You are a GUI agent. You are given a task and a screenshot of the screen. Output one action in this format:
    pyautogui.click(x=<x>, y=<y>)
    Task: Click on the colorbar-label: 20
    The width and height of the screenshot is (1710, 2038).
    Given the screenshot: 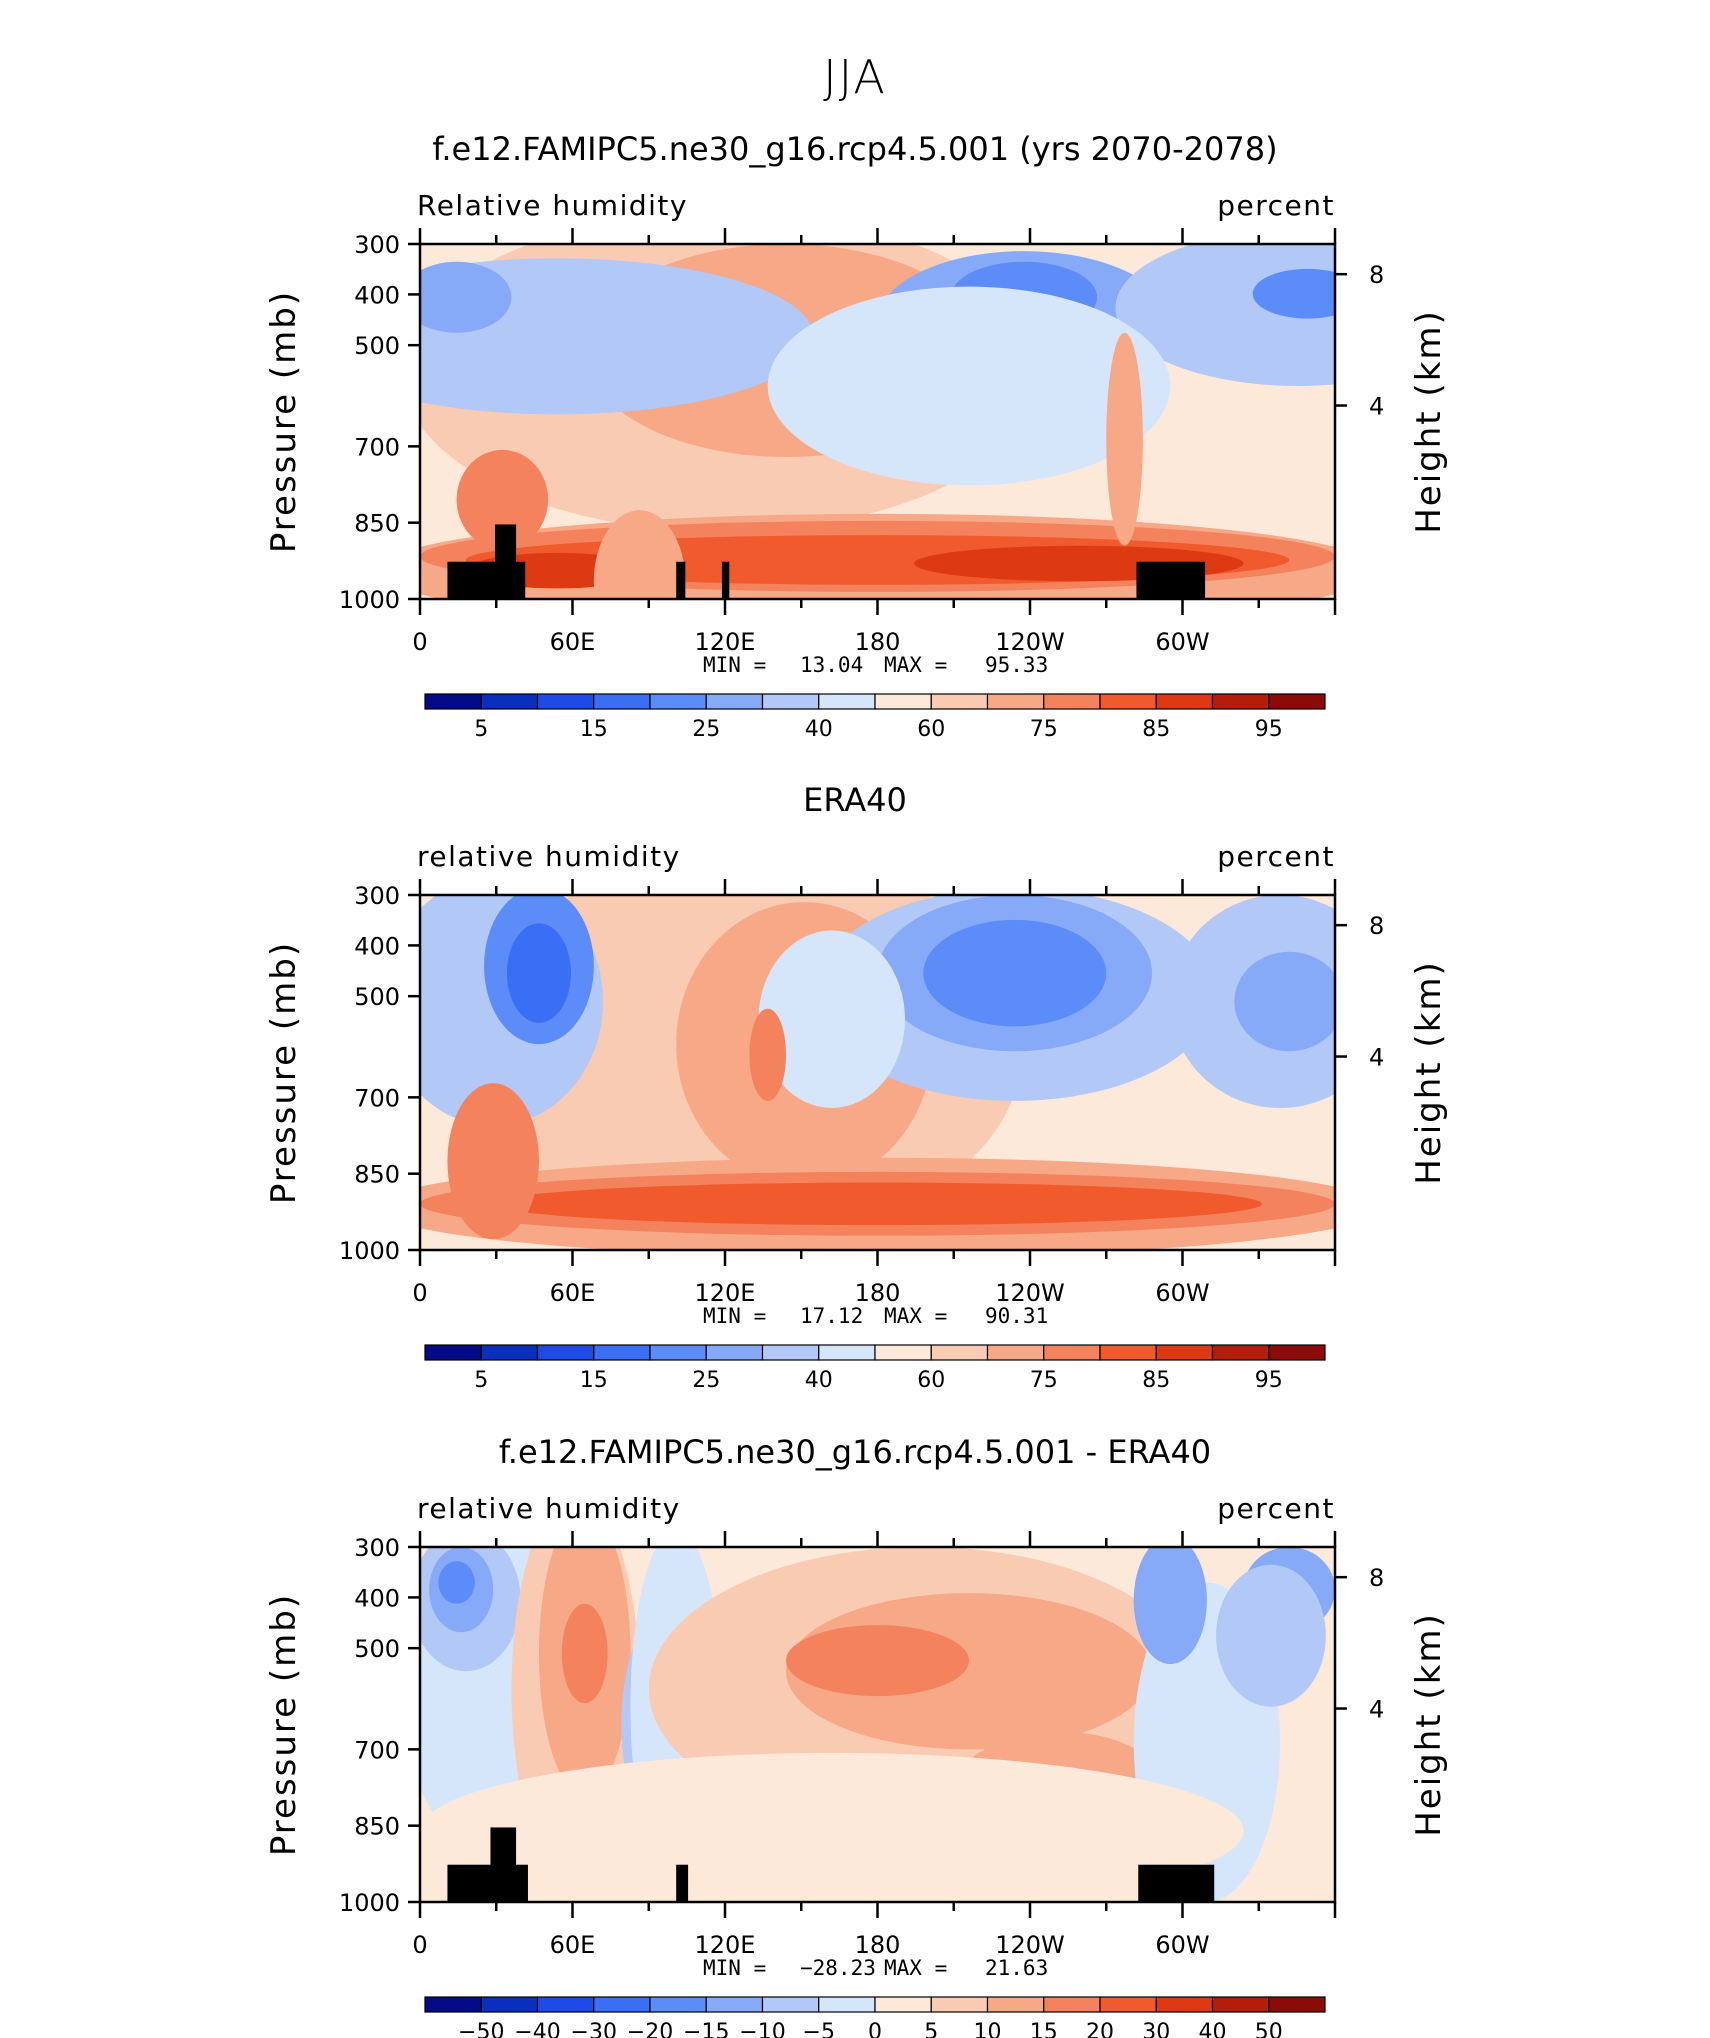 What is the action you would take?
    pyautogui.click(x=1100, y=2029)
    